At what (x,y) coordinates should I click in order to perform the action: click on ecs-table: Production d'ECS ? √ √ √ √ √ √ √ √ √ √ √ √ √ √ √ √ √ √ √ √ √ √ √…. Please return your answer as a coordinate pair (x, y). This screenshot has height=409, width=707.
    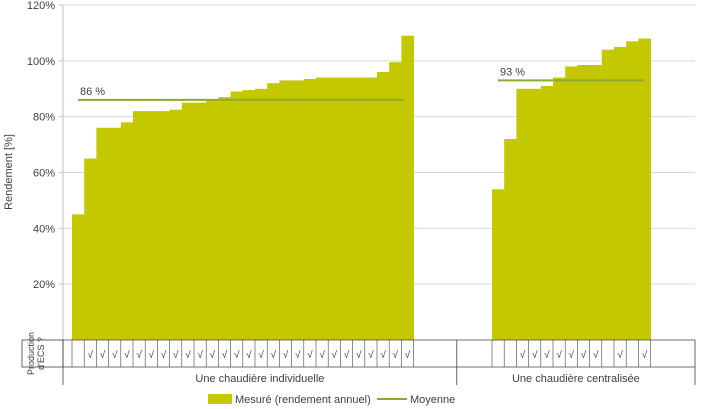
    Looking at the image, I should click on (358, 358).